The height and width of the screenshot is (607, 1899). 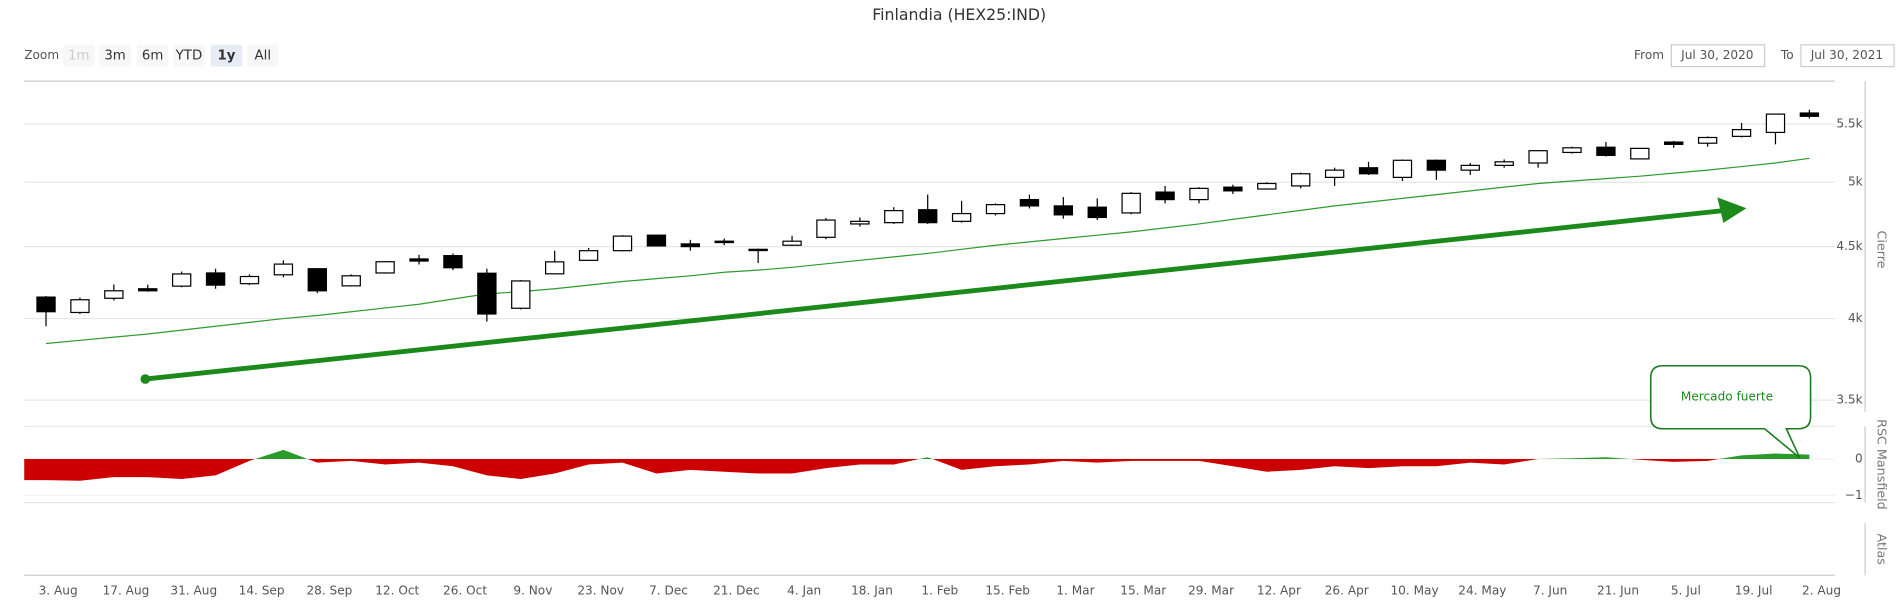 I want to click on zoom-button-label: YTD, so click(x=189, y=56).